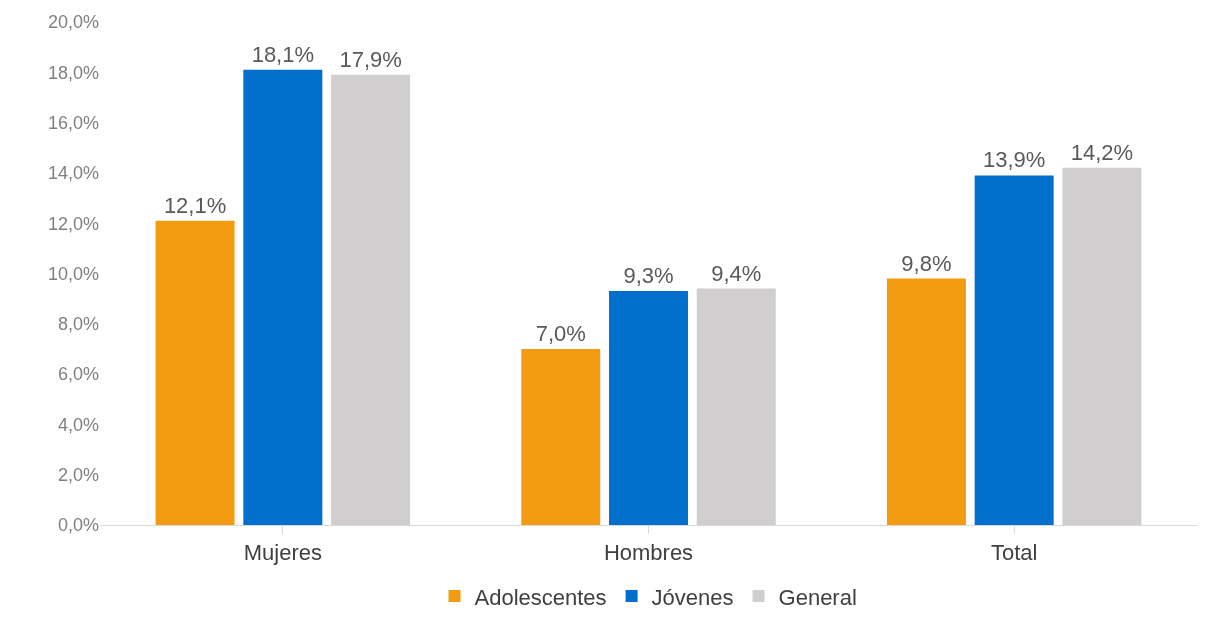  Describe the element at coordinates (73, 122) in the screenshot. I see `y-tick-label: 16,0%` at that location.